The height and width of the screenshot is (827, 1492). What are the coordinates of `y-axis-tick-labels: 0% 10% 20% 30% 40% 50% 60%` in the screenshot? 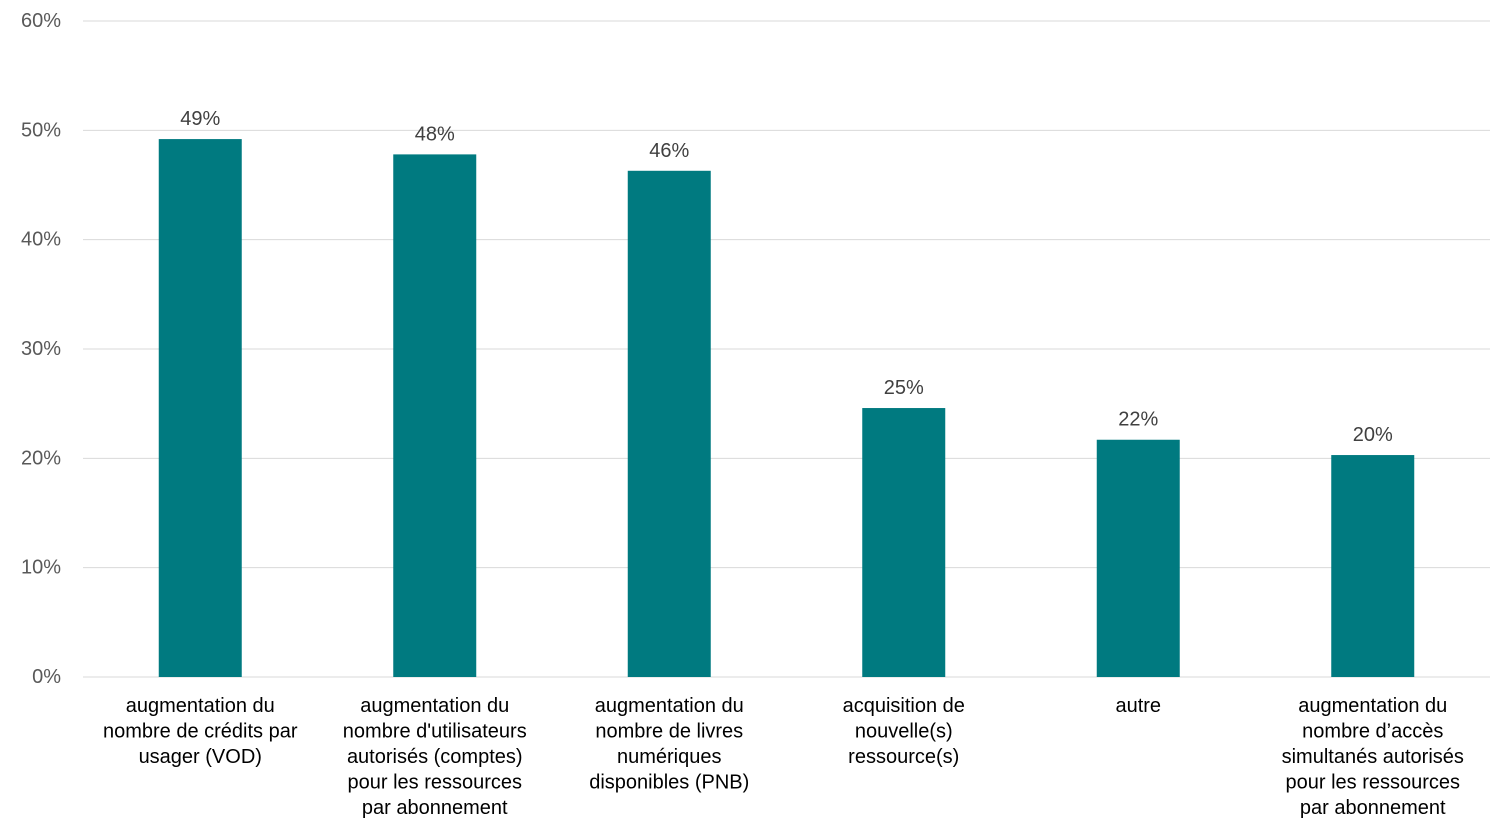 It's located at (41, 349).